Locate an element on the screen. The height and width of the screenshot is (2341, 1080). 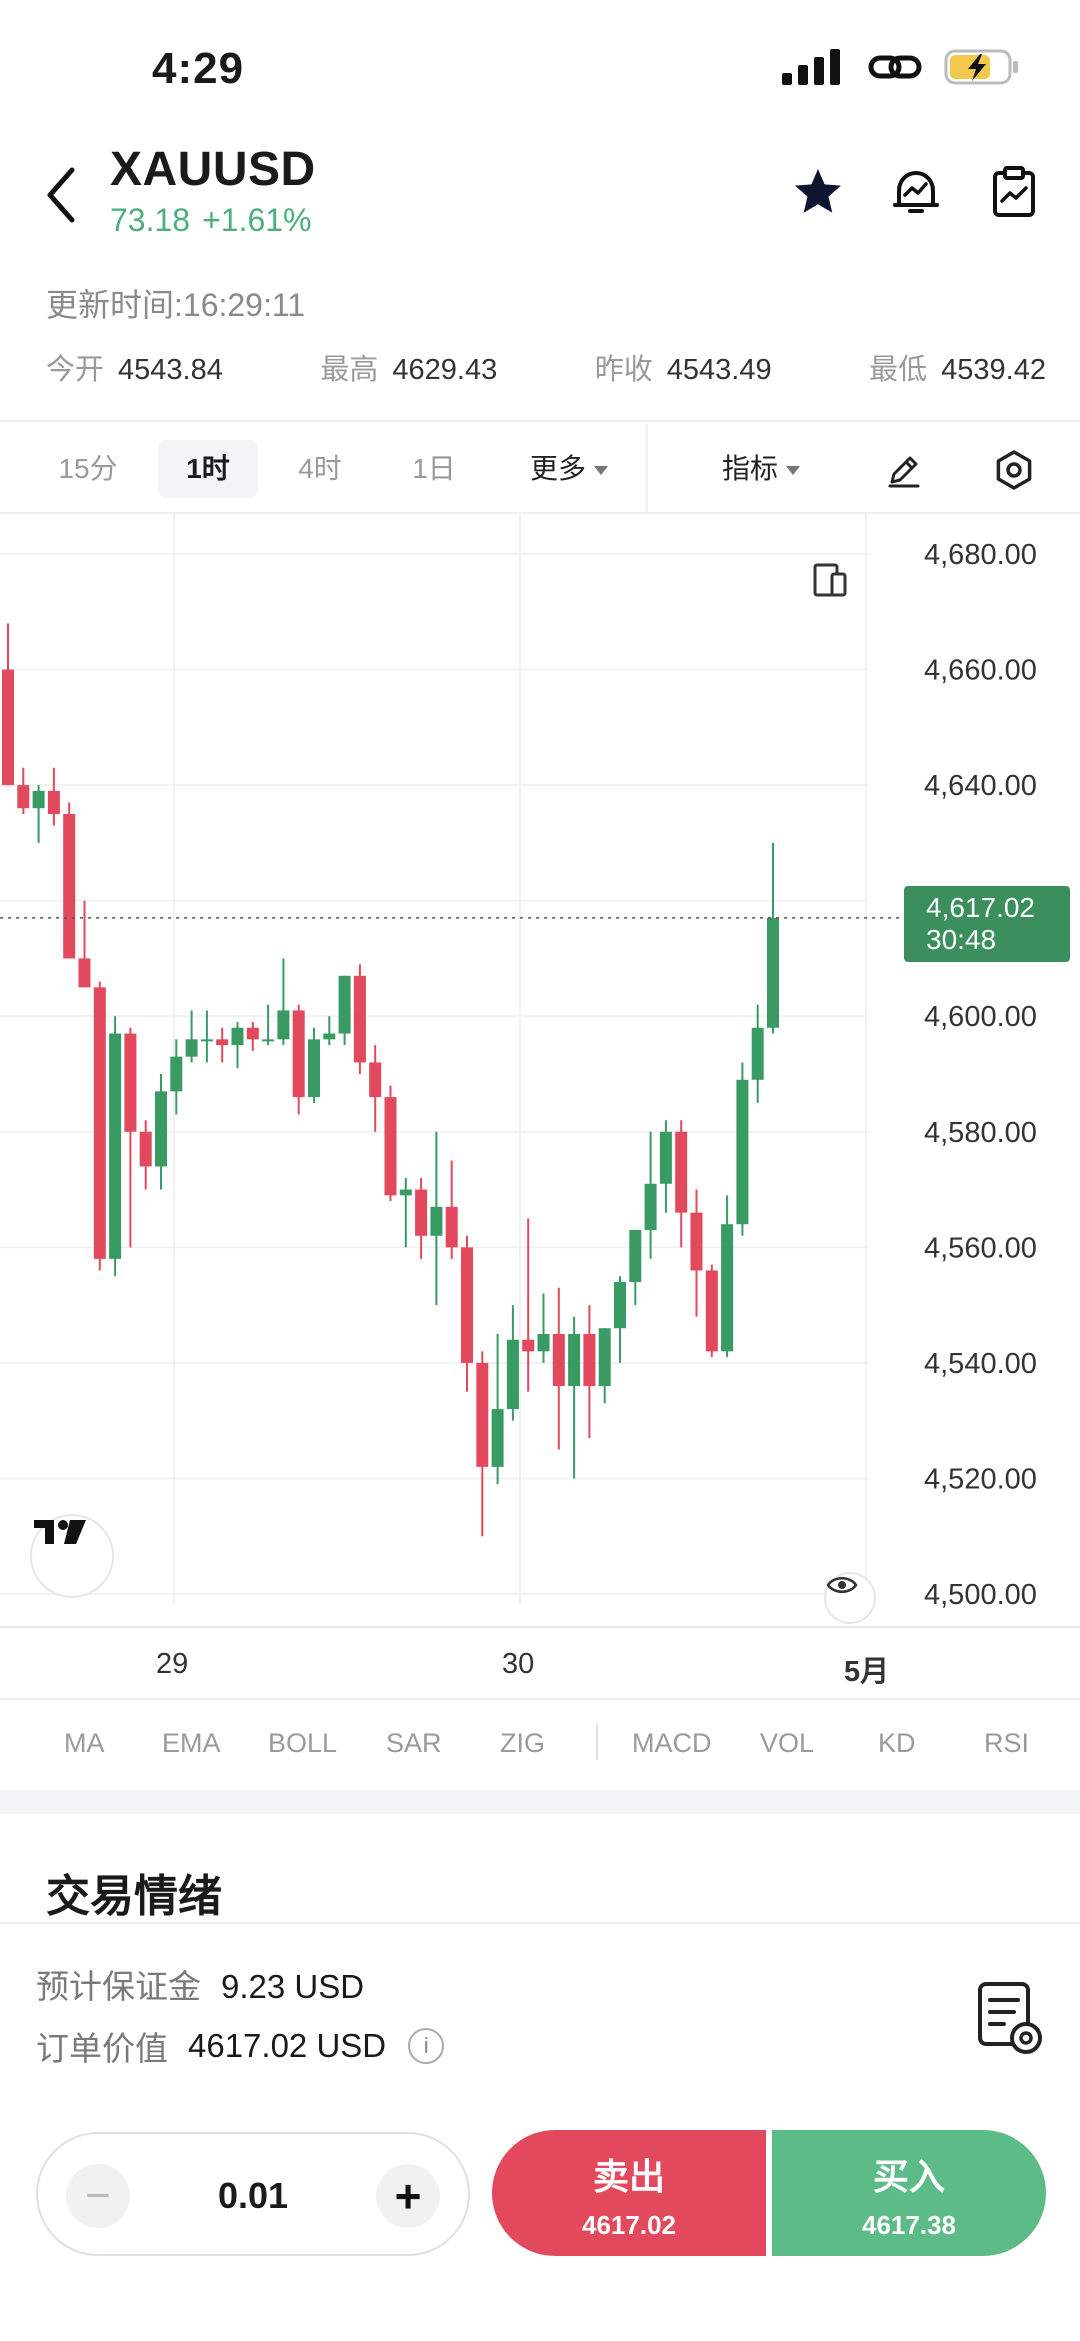
favorite-button is located at coordinates (818, 192).